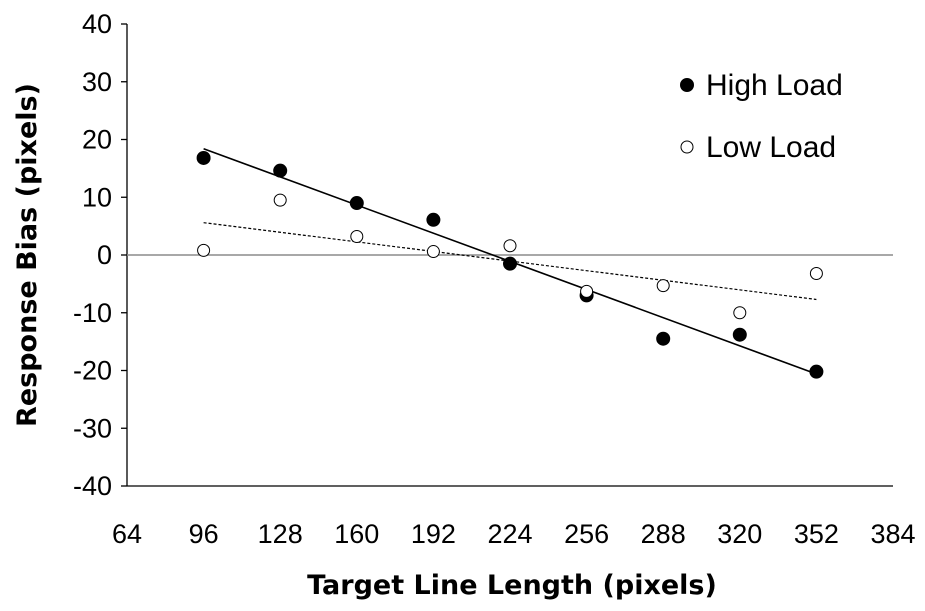 This screenshot has height=611, width=925. I want to click on legend-label: High Load, so click(774, 85).